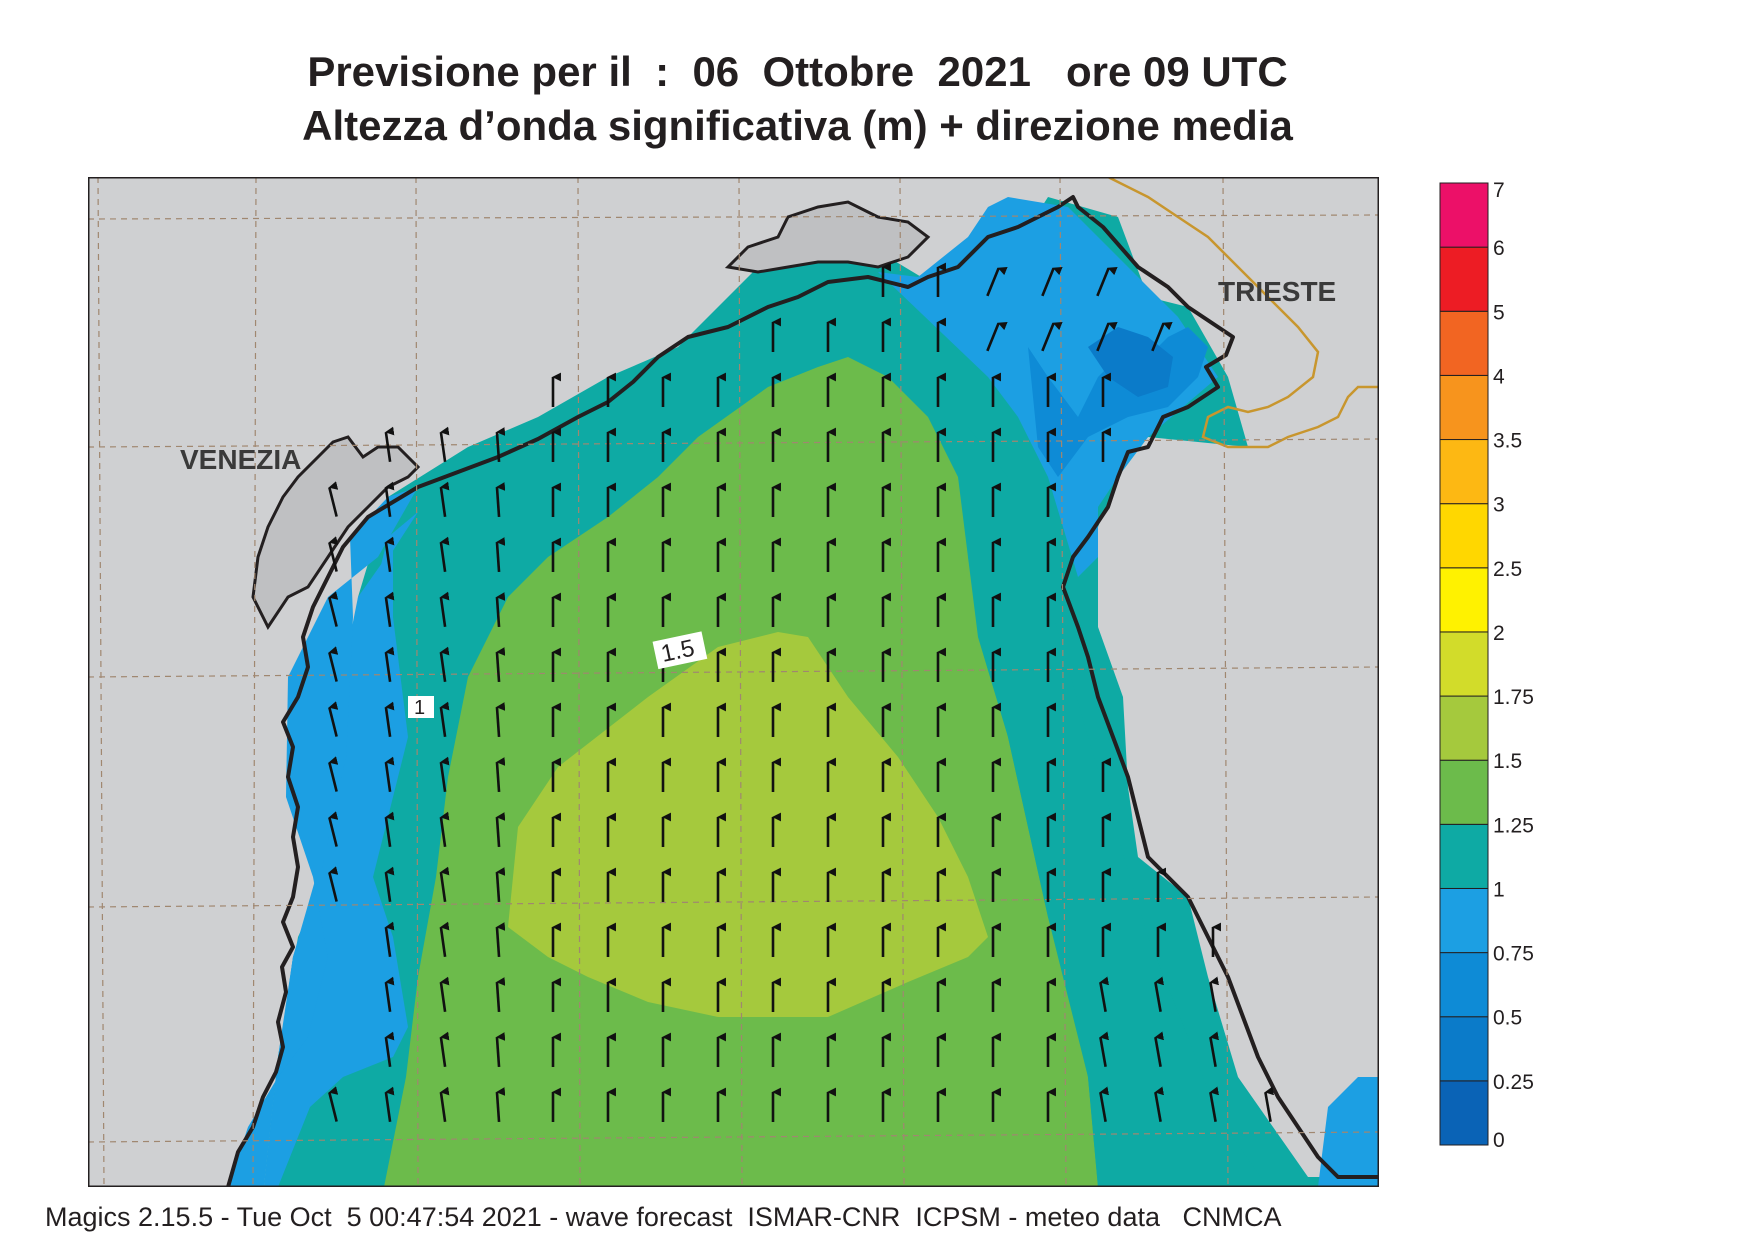 Image resolution: width=1755 pixels, height=1242 pixels. I want to click on legend-tick-label: 5, so click(1499, 312).